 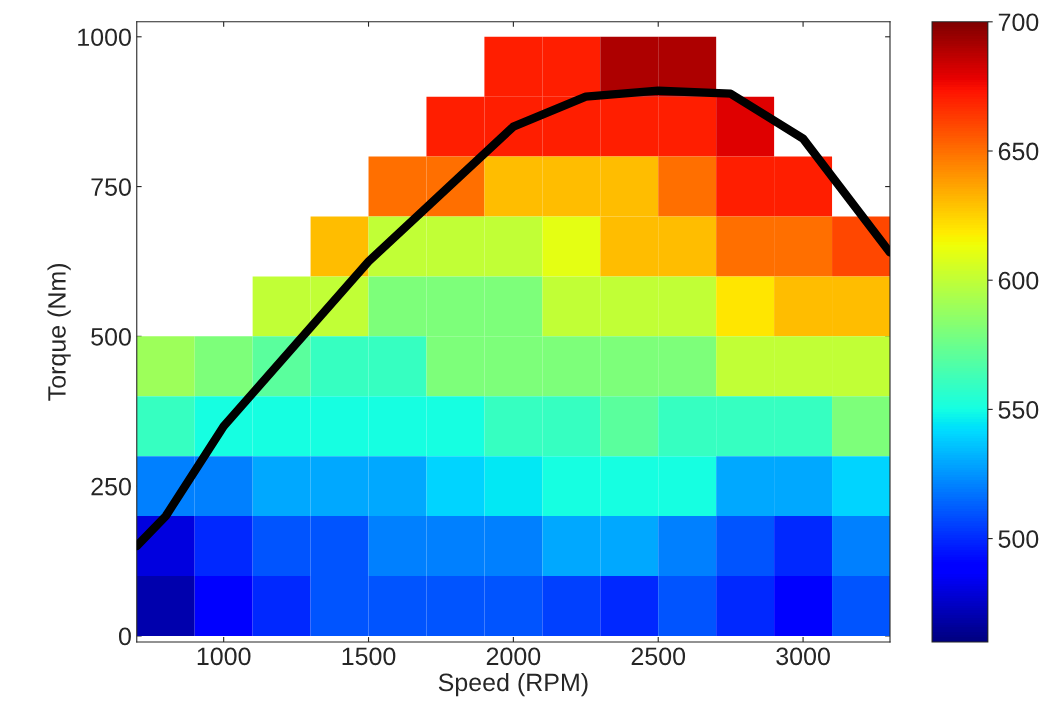 What do you see at coordinates (124, 636) in the screenshot?
I see `y-tick-label: 0` at bounding box center [124, 636].